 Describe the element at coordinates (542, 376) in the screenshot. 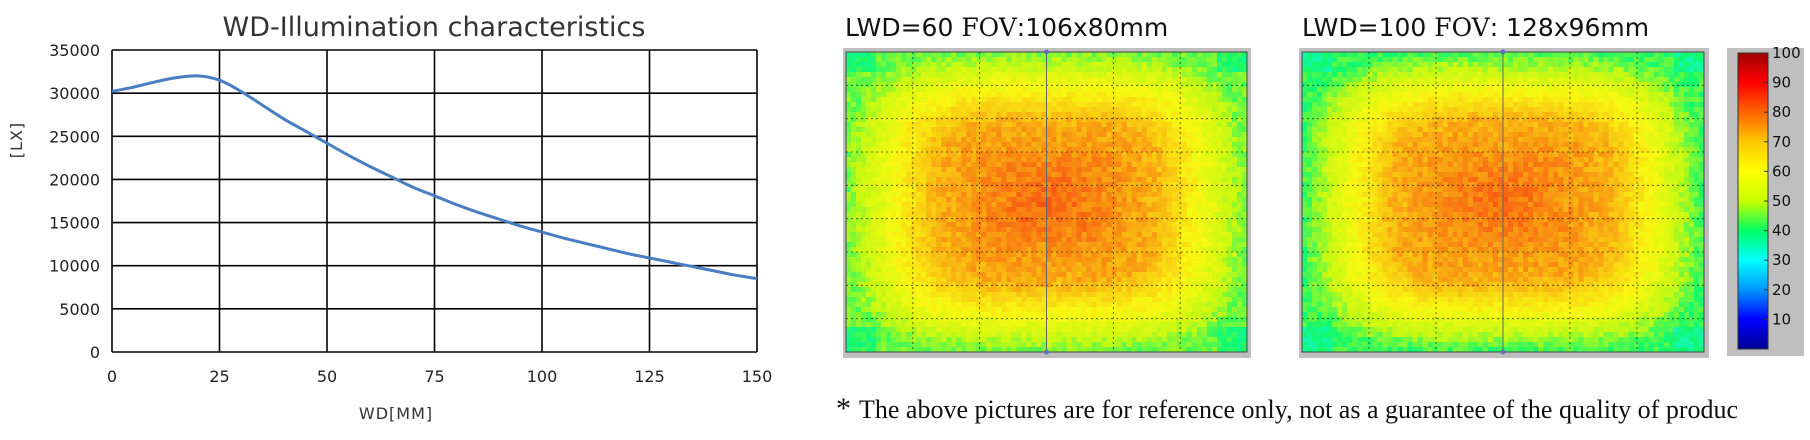

I see `x-tick-label: 100` at that location.